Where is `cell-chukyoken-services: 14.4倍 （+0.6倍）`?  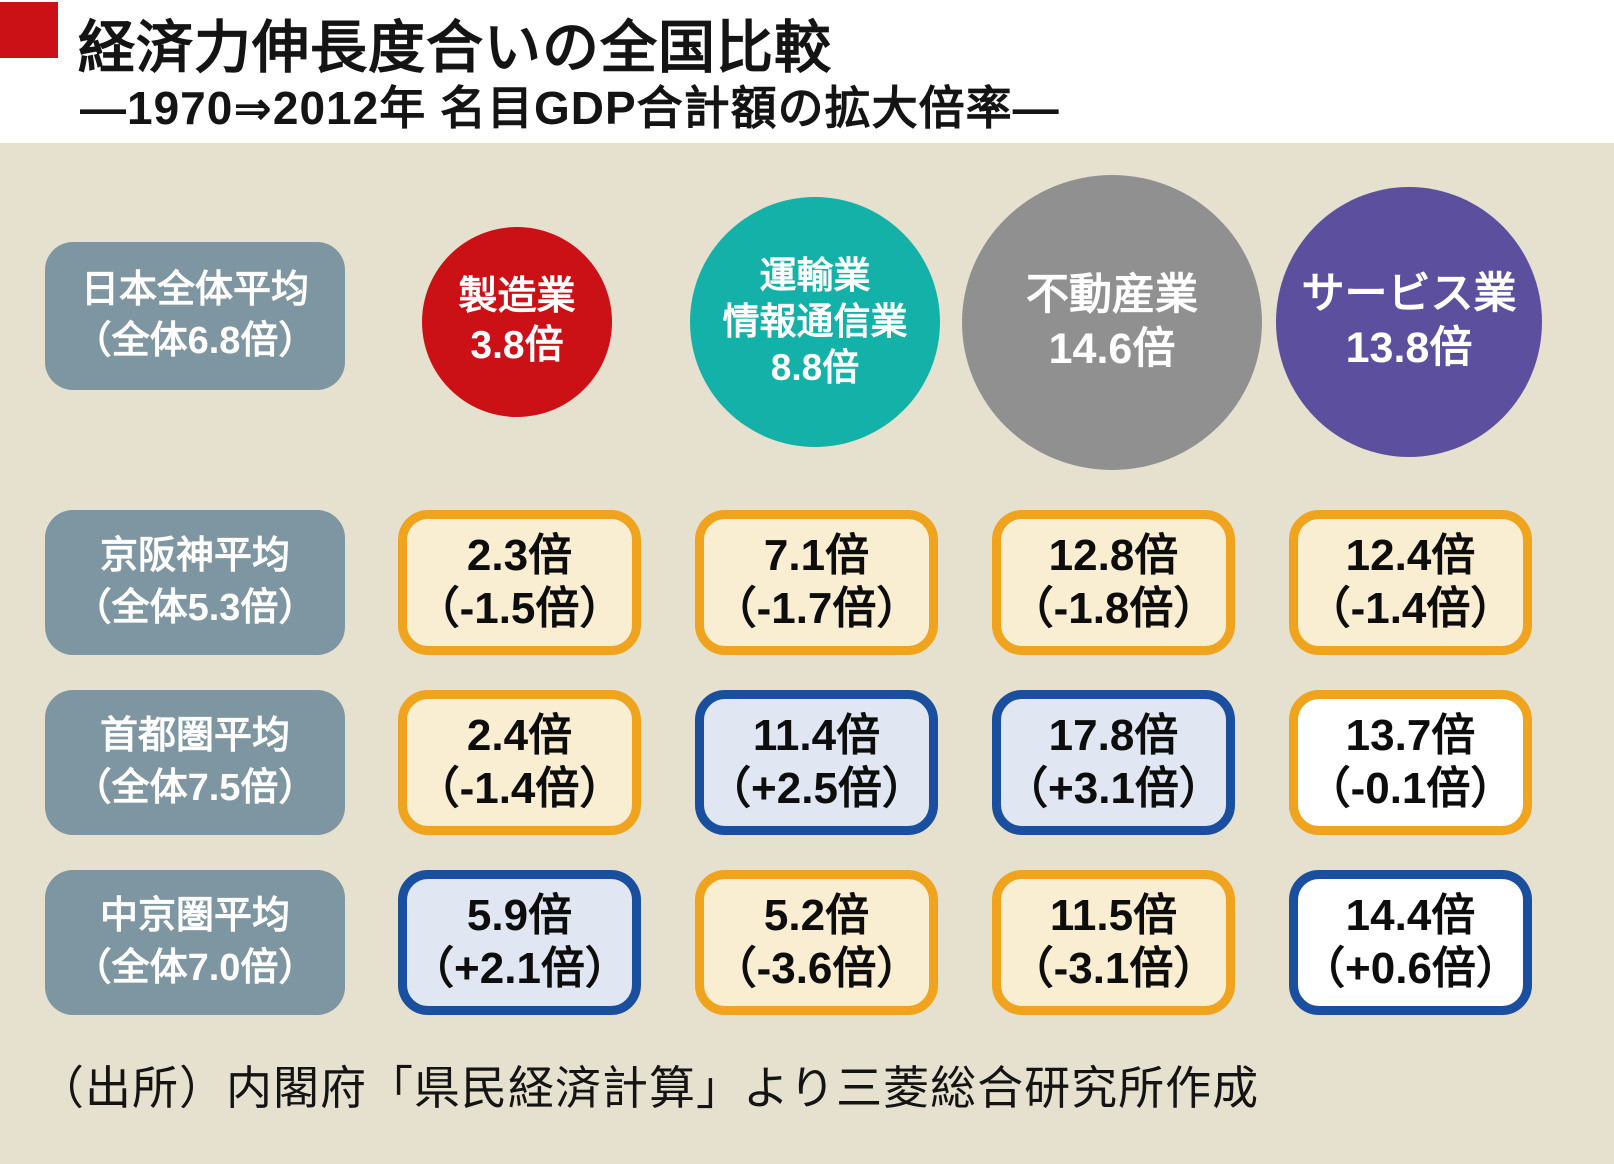
cell-chukyoken-services: 14.4倍 （+0.6倍） is located at coordinates (1410, 942).